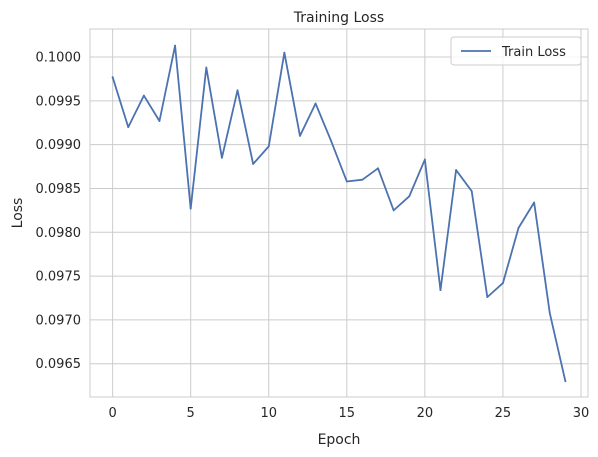 This screenshot has height=457, width=598. I want to click on x-tick-label: 30, so click(581, 413).